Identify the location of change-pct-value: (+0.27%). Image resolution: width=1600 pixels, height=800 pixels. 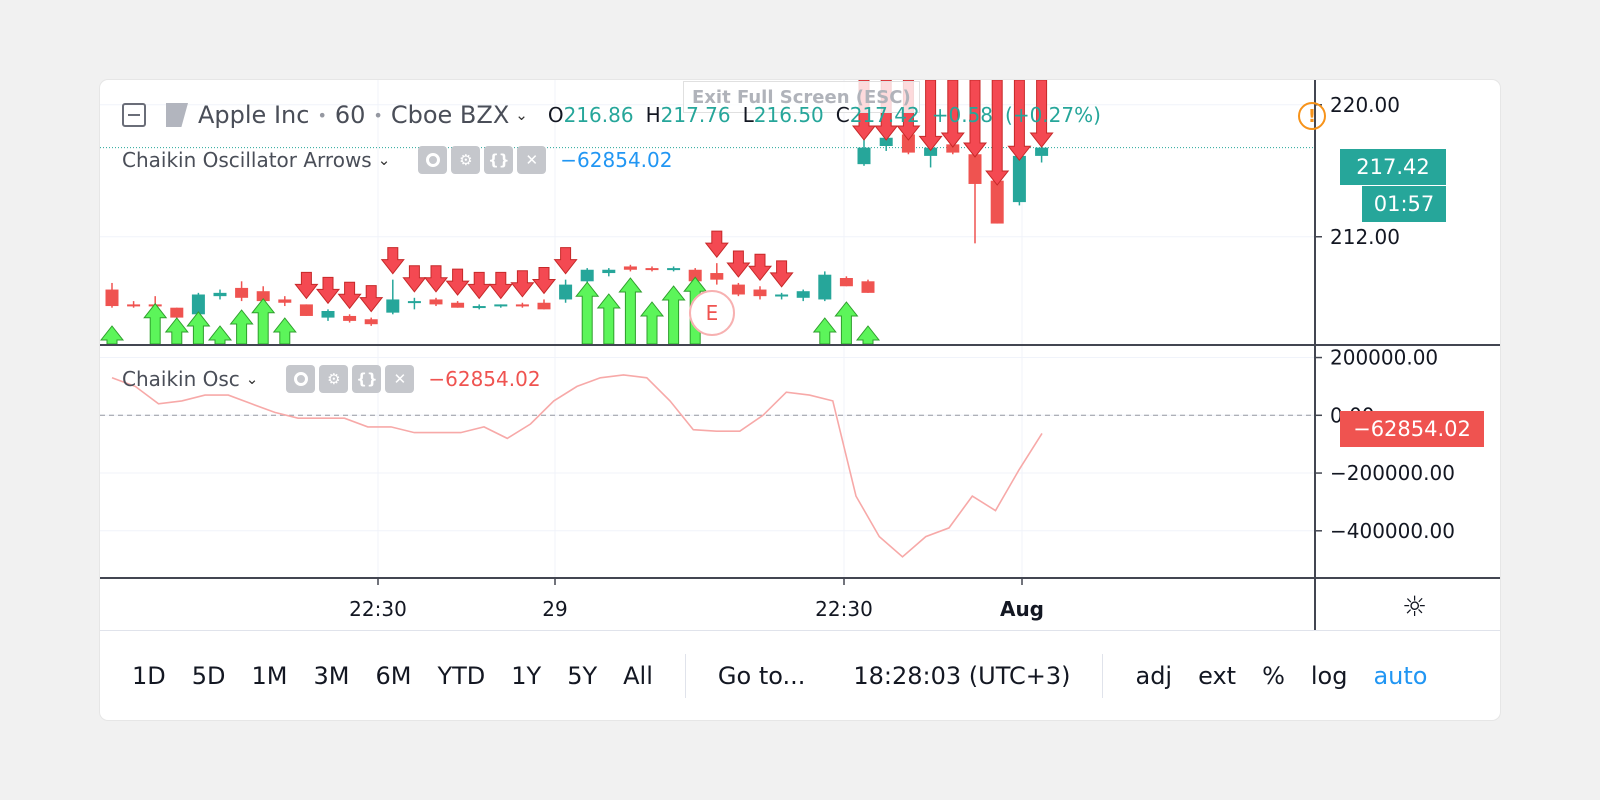
(1053, 115).